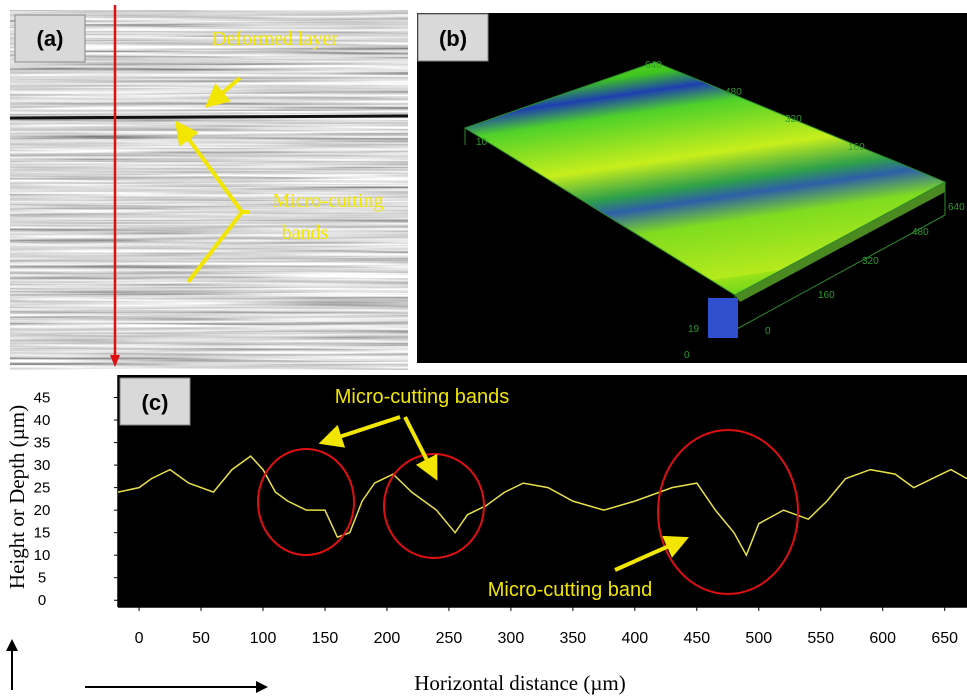  Describe the element at coordinates (201, 638) in the screenshot. I see `x-tick-label: 50` at that location.